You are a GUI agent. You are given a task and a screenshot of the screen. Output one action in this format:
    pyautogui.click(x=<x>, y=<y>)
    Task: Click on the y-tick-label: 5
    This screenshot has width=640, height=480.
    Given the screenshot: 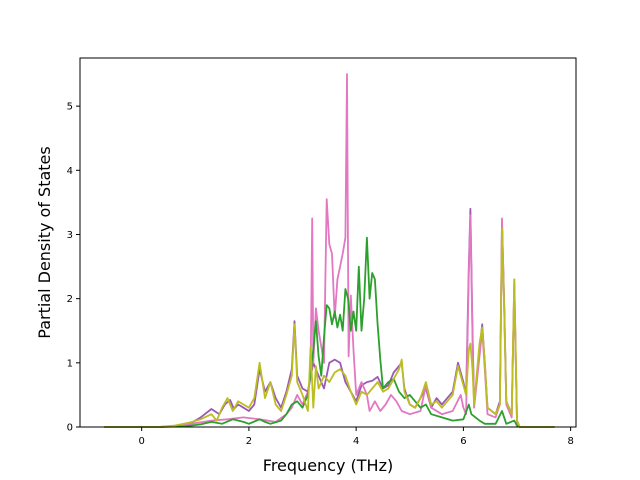 What is the action you would take?
    pyautogui.click(x=70, y=107)
    